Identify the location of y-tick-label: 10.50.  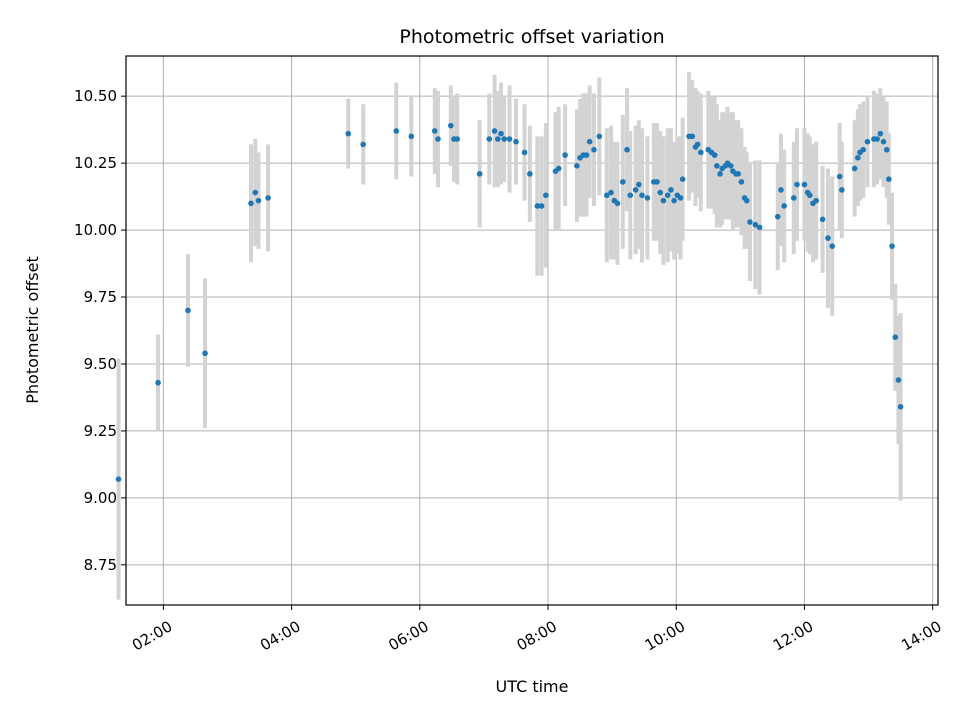
(95, 96).